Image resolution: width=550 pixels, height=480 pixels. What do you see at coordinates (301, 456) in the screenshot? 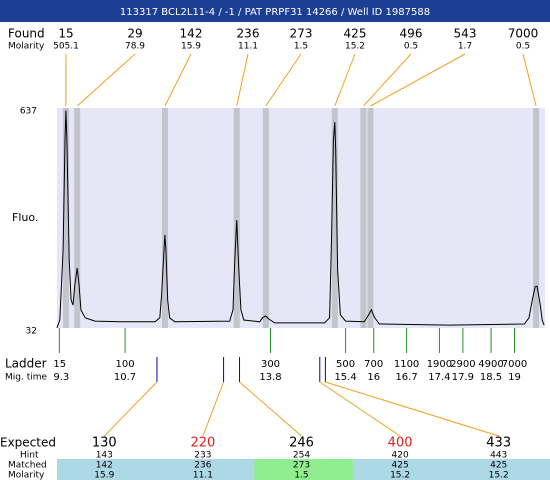
I see `hint-size: 254` at bounding box center [301, 456].